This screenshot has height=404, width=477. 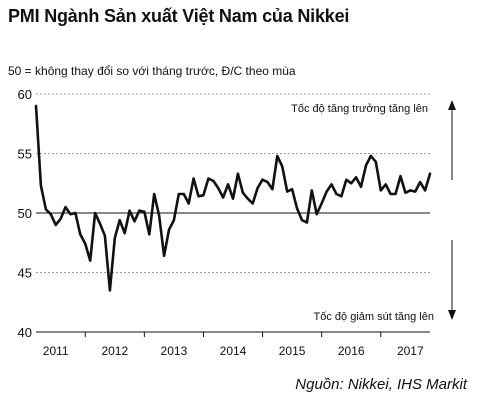 What do you see at coordinates (25, 154) in the screenshot?
I see `y-tick-label: 55` at bounding box center [25, 154].